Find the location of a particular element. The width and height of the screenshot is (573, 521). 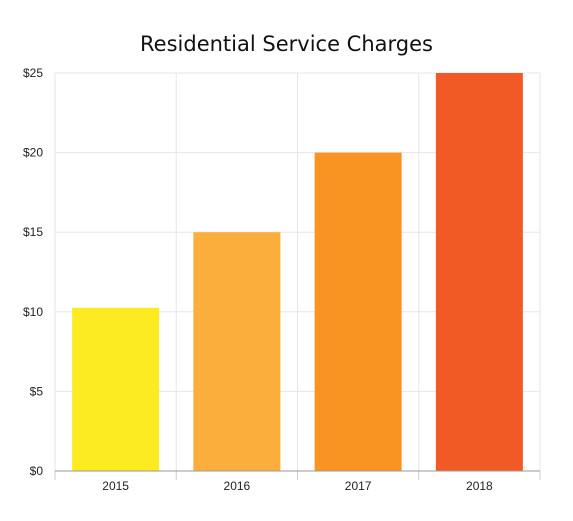

x-tick-label: 2015 is located at coordinates (115, 486).